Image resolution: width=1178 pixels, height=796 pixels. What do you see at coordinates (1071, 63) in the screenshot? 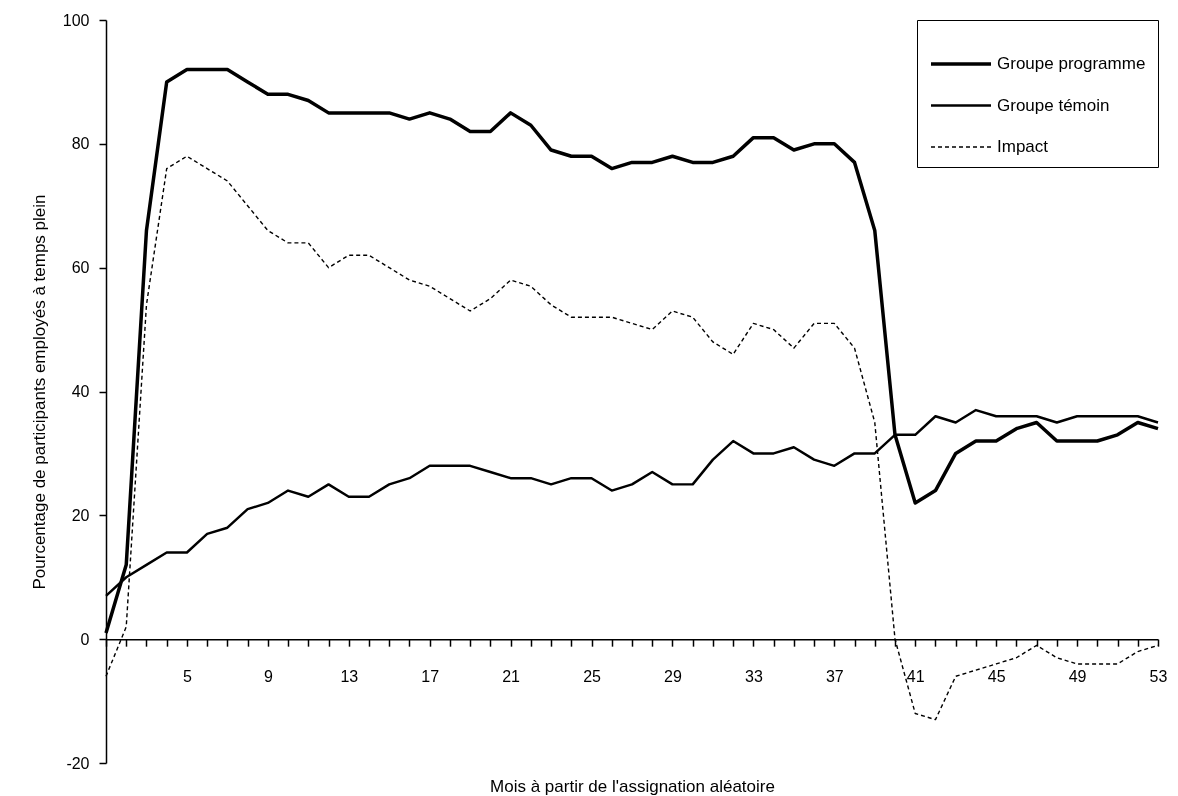
I see `legend-label: Groupe programme` at bounding box center [1071, 63].